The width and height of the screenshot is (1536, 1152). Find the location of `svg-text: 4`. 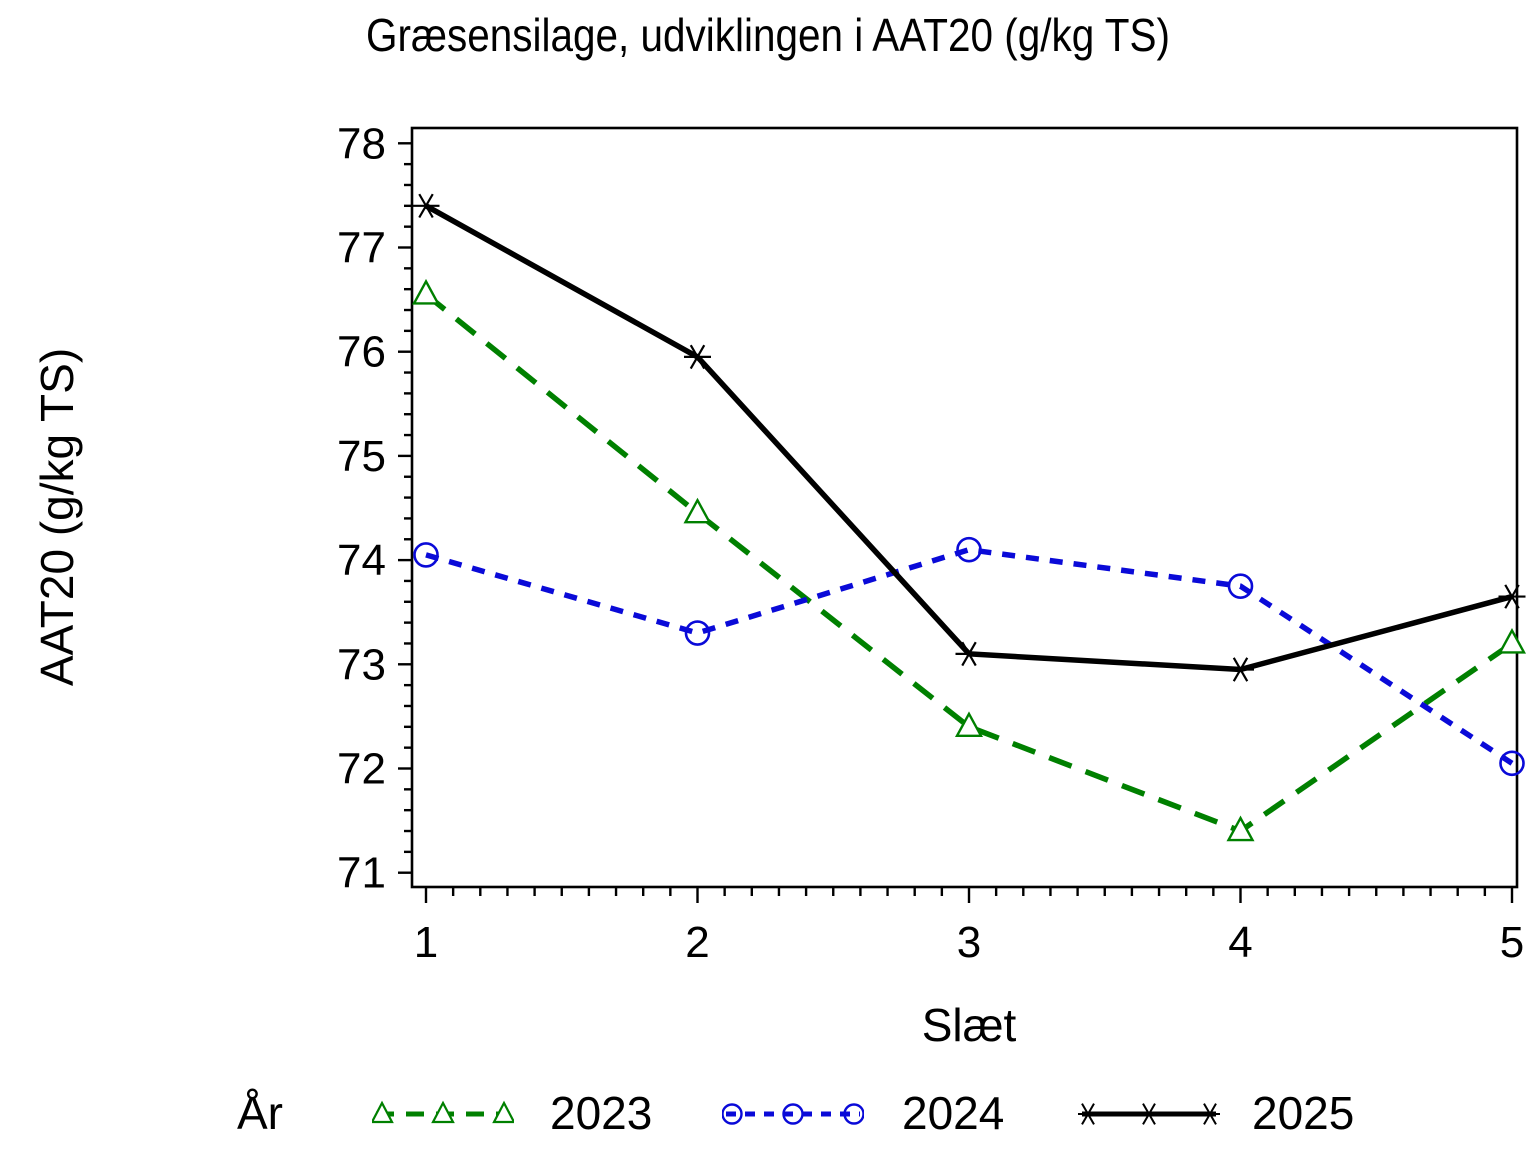

svg-text: 4 is located at coordinates (1240, 942).